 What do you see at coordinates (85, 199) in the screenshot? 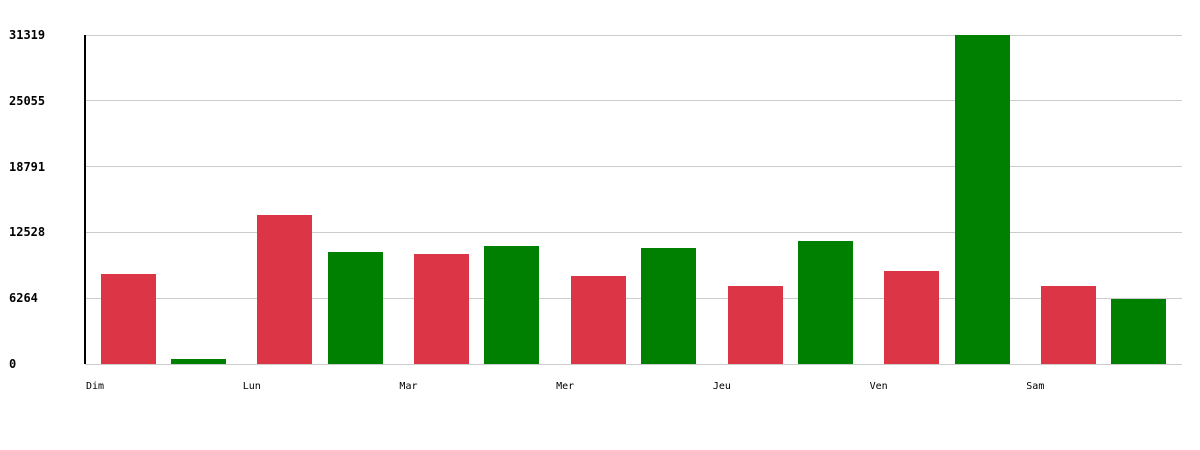
I see `y-axis-line` at bounding box center [85, 199].